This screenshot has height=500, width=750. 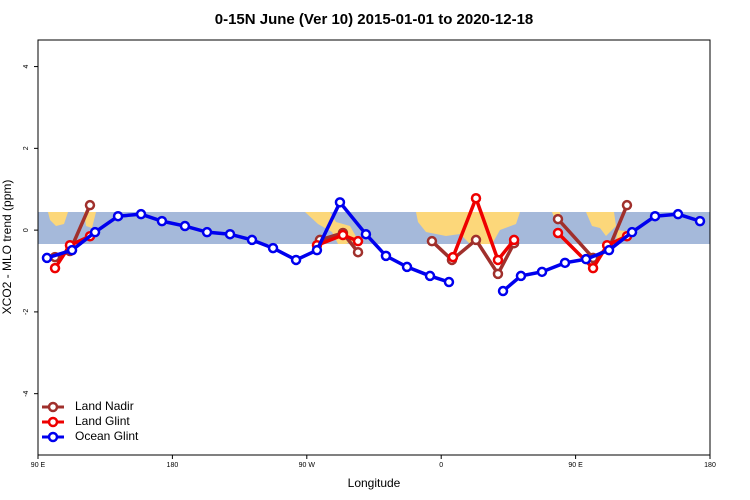 What do you see at coordinates (26, 312) in the screenshot?
I see `y-tick-label: -2` at bounding box center [26, 312].